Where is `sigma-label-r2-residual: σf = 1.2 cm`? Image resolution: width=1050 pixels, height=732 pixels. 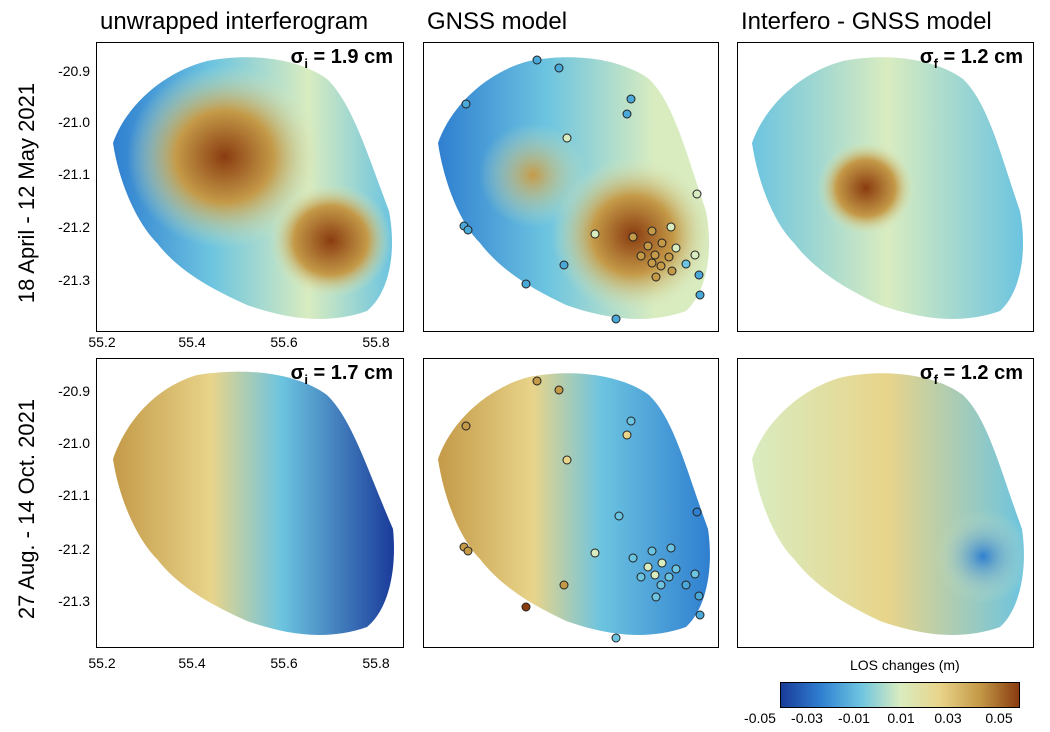
sigma-label-r2-residual: σf = 1.2 cm is located at coordinates (971, 374).